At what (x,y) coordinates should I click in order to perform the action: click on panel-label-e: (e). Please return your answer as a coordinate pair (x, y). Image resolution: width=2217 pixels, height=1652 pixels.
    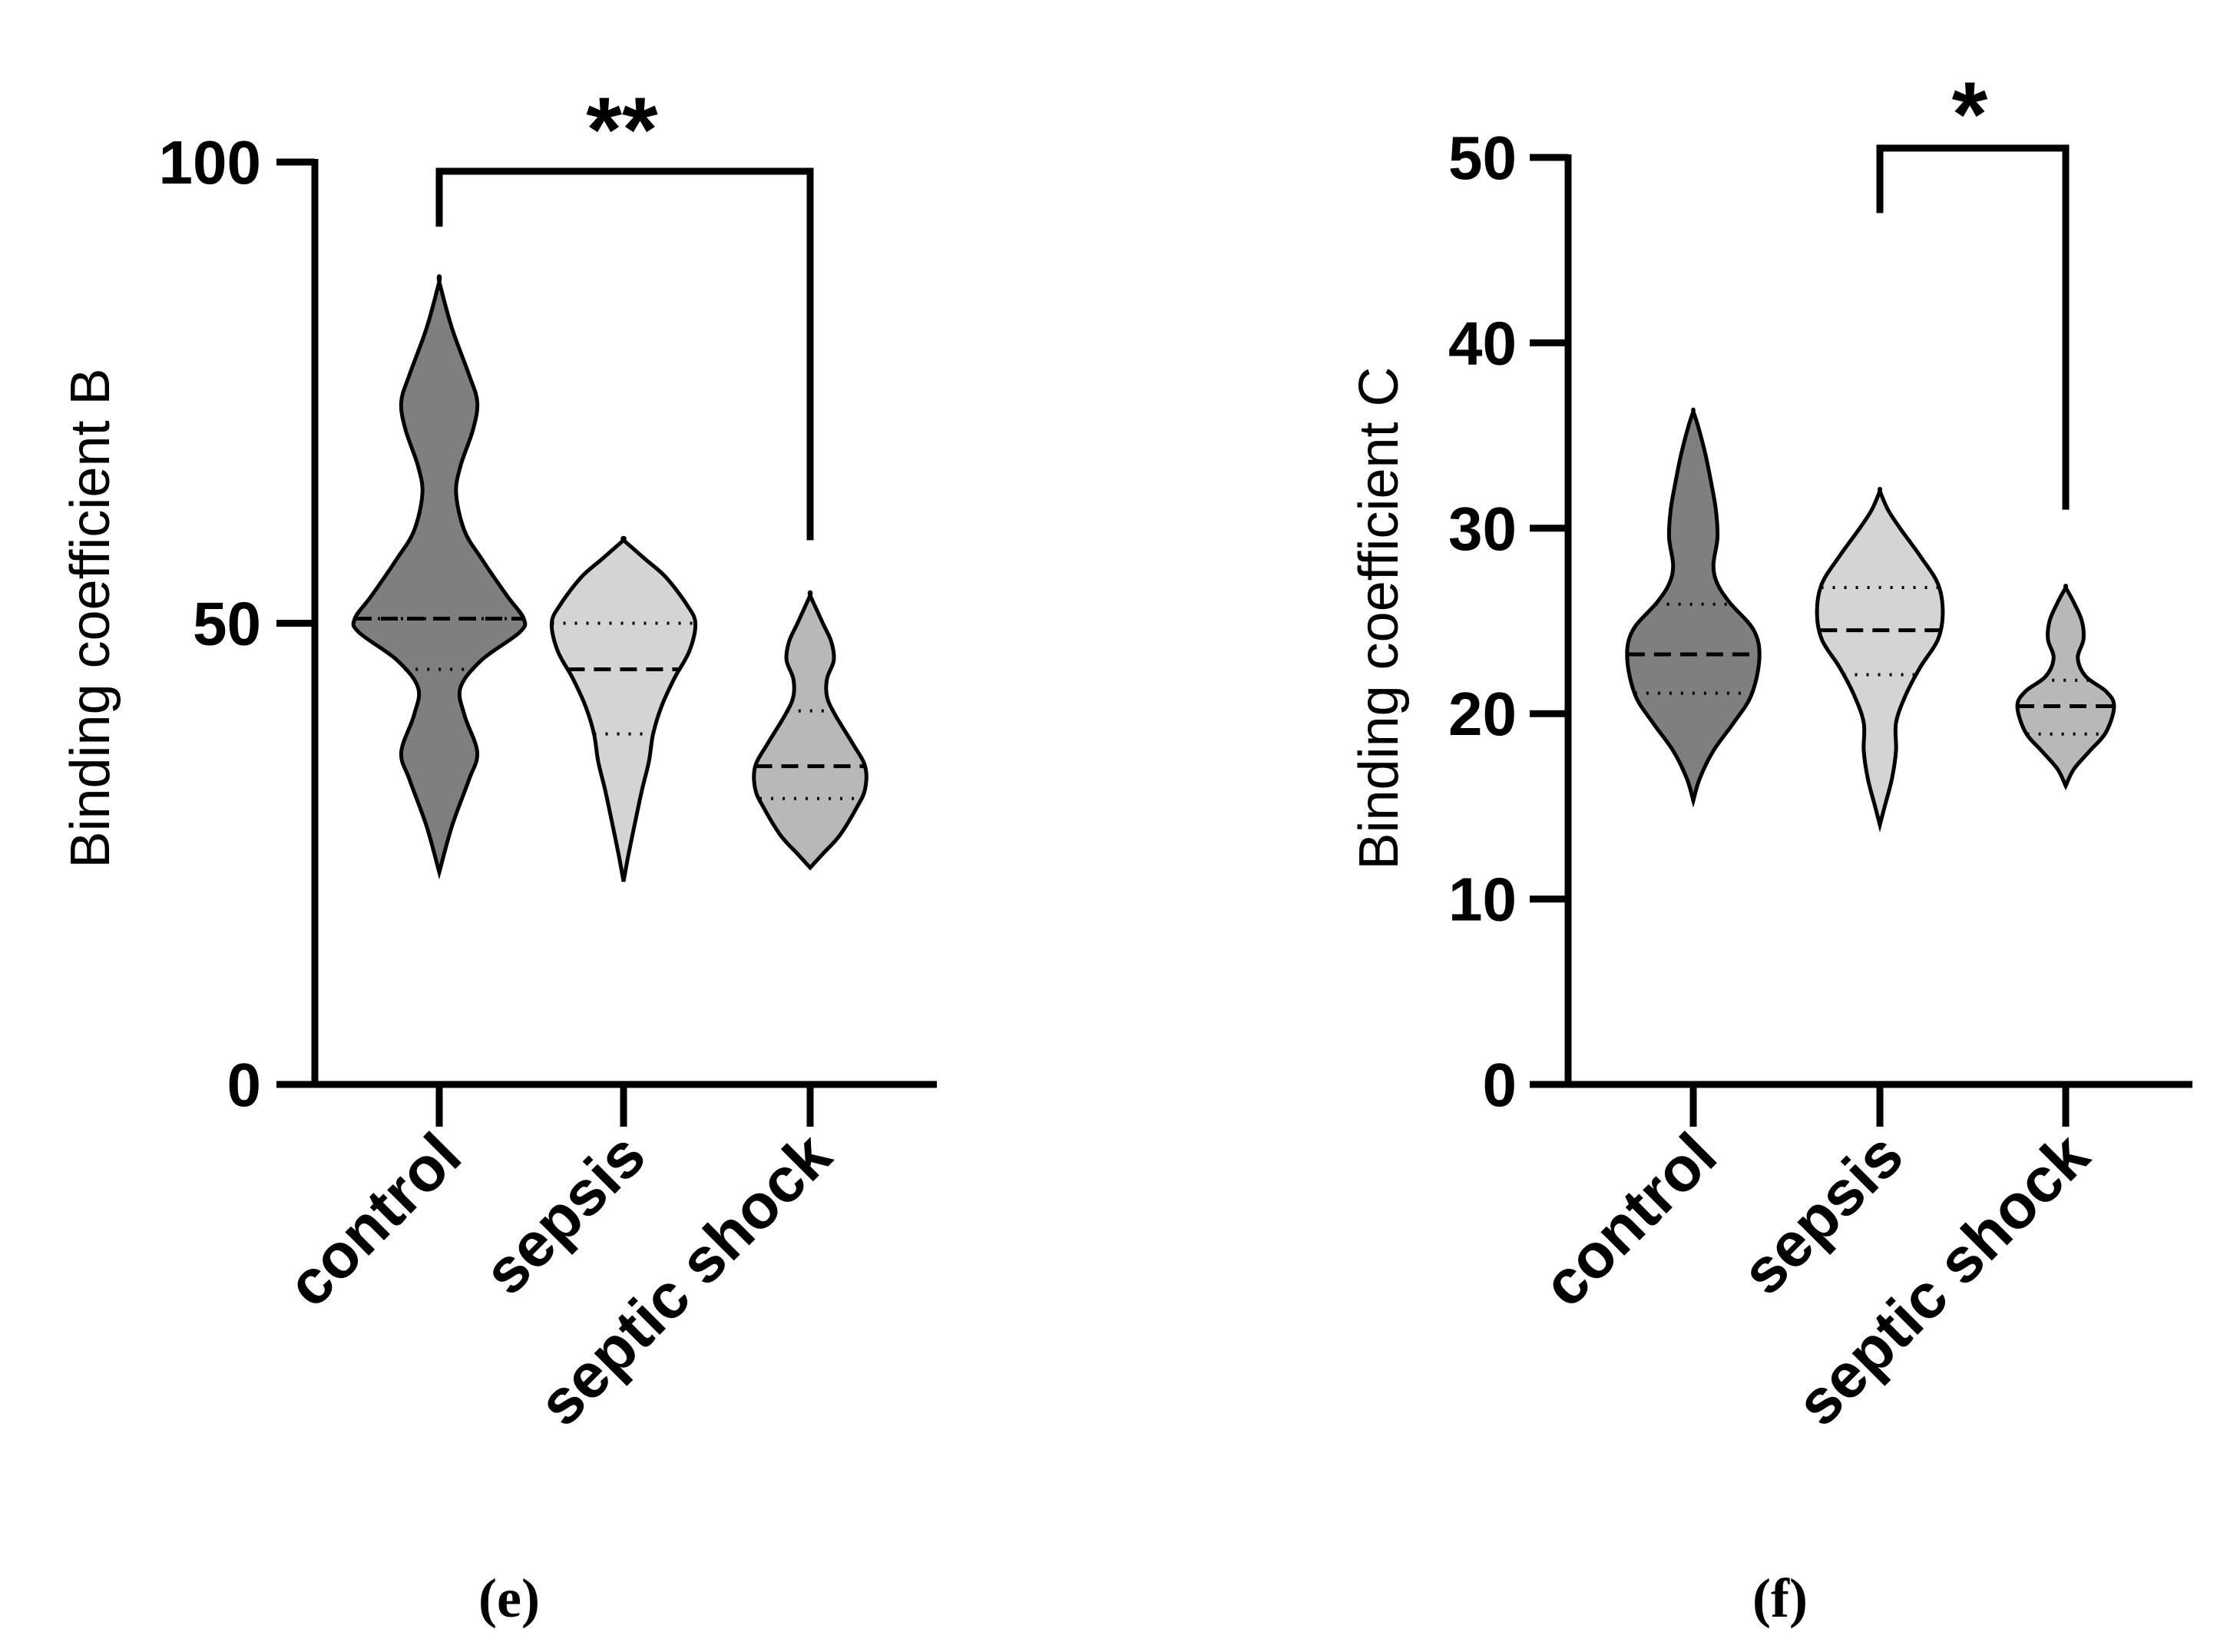
    Looking at the image, I should click on (509, 1598).